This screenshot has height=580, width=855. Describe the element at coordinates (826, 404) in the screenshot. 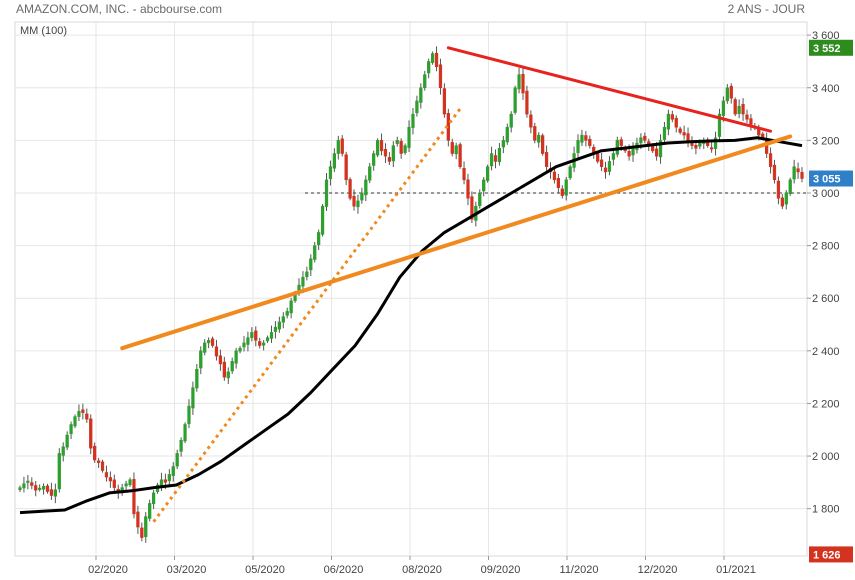

I see `y-tick-label: 2 200` at that location.